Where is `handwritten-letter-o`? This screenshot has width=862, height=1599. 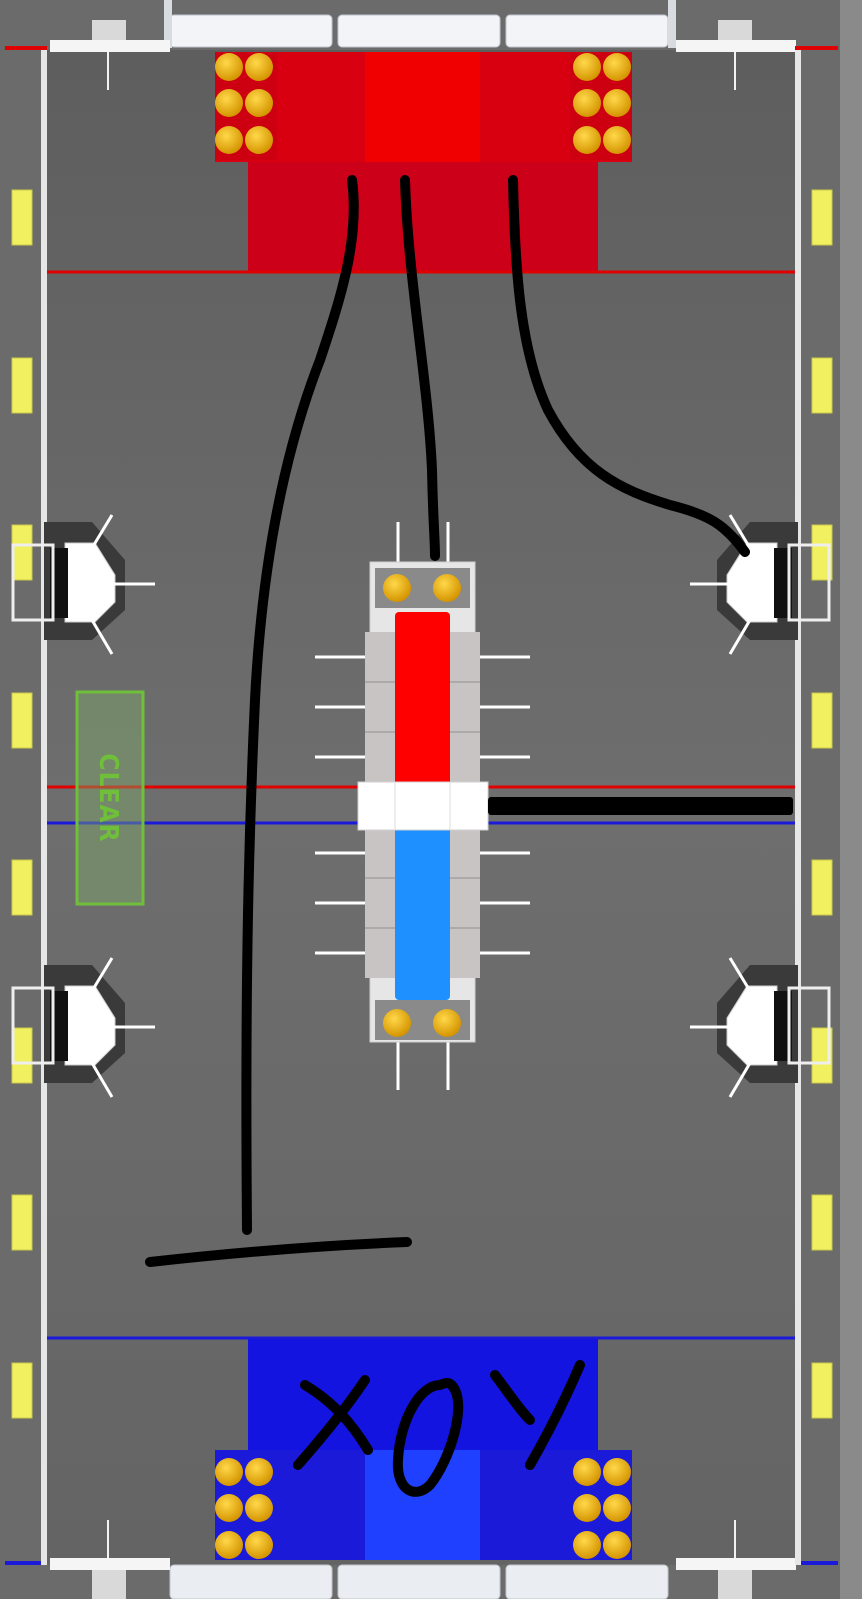
handwritten-letter-o is located at coordinates (428, 1437).